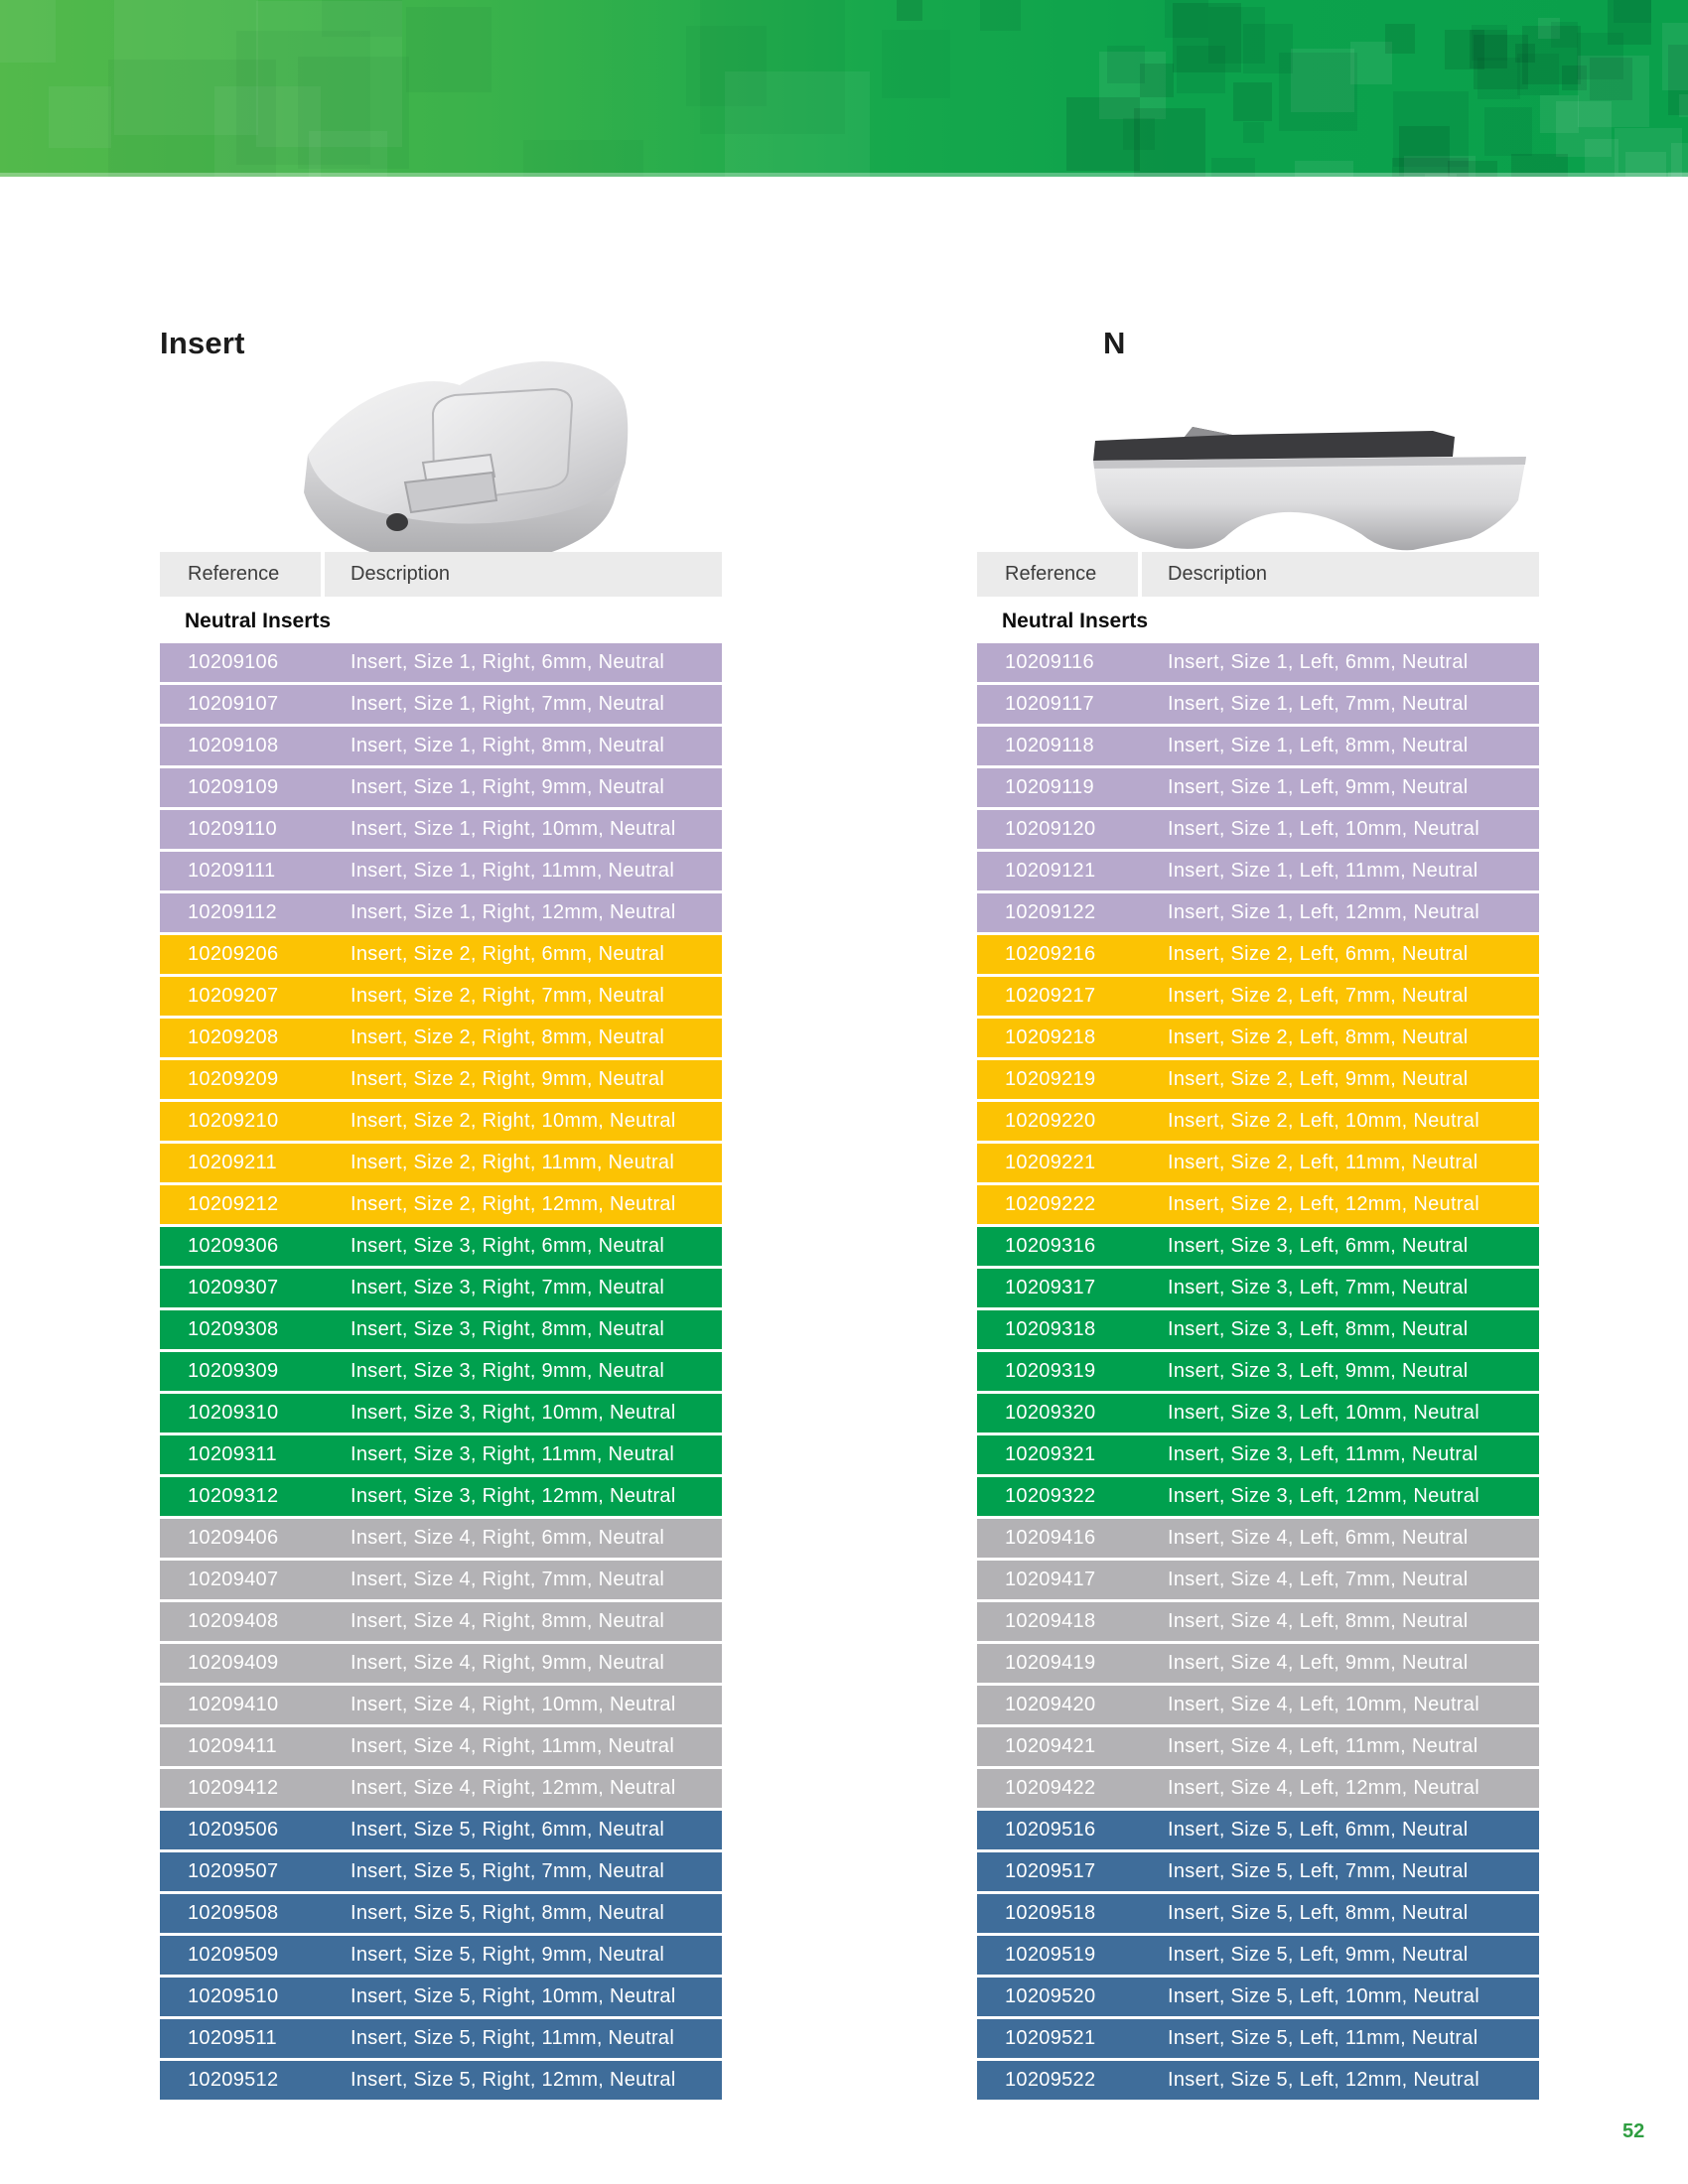  I want to click on description-cell: Insert, Size 1, Left, 8mm, Neutral, so click(1318, 745).